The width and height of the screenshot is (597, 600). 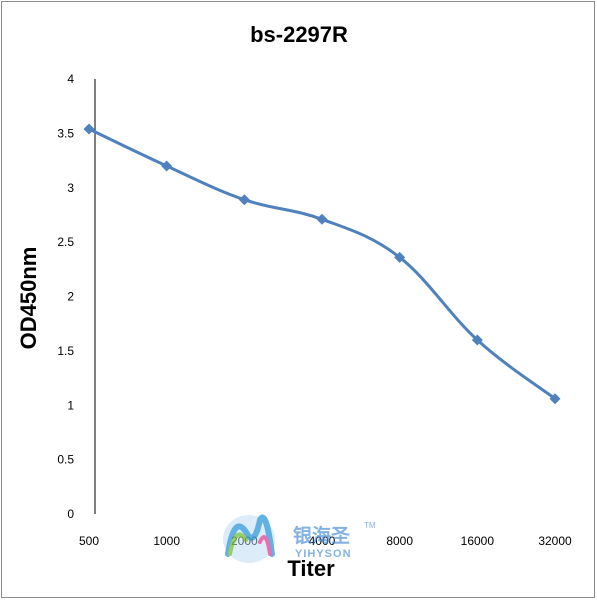 I want to click on y-tick-label: 0.5, so click(x=65, y=460).